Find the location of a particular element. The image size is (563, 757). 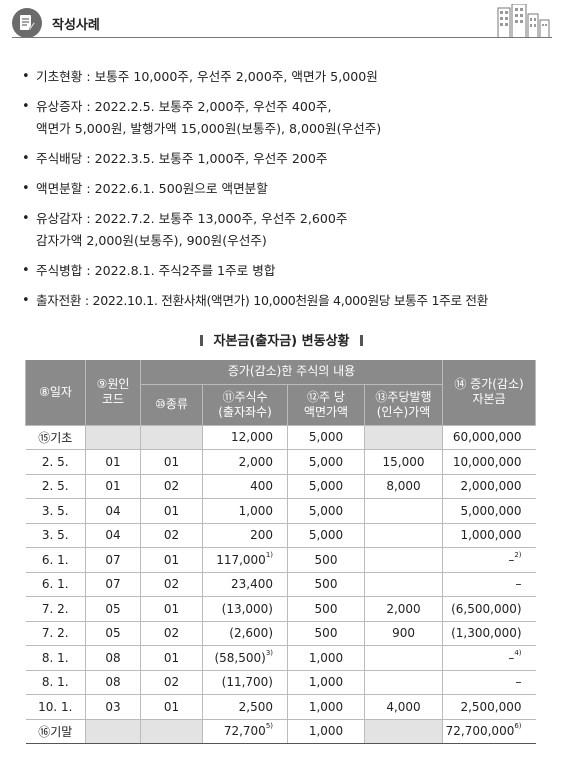

cell-type is located at coordinates (171, 437).